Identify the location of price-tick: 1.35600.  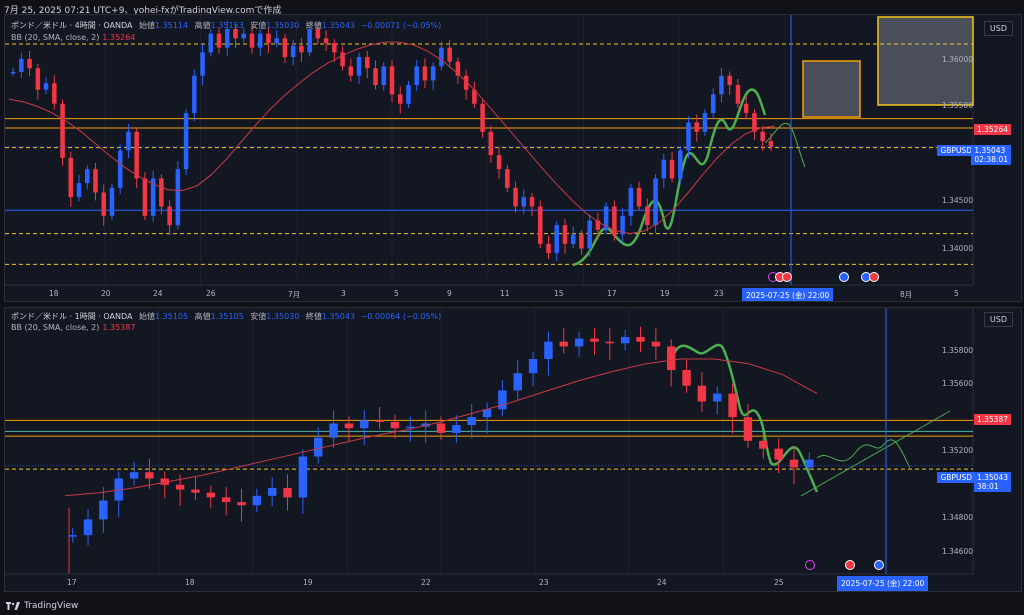
(957, 383).